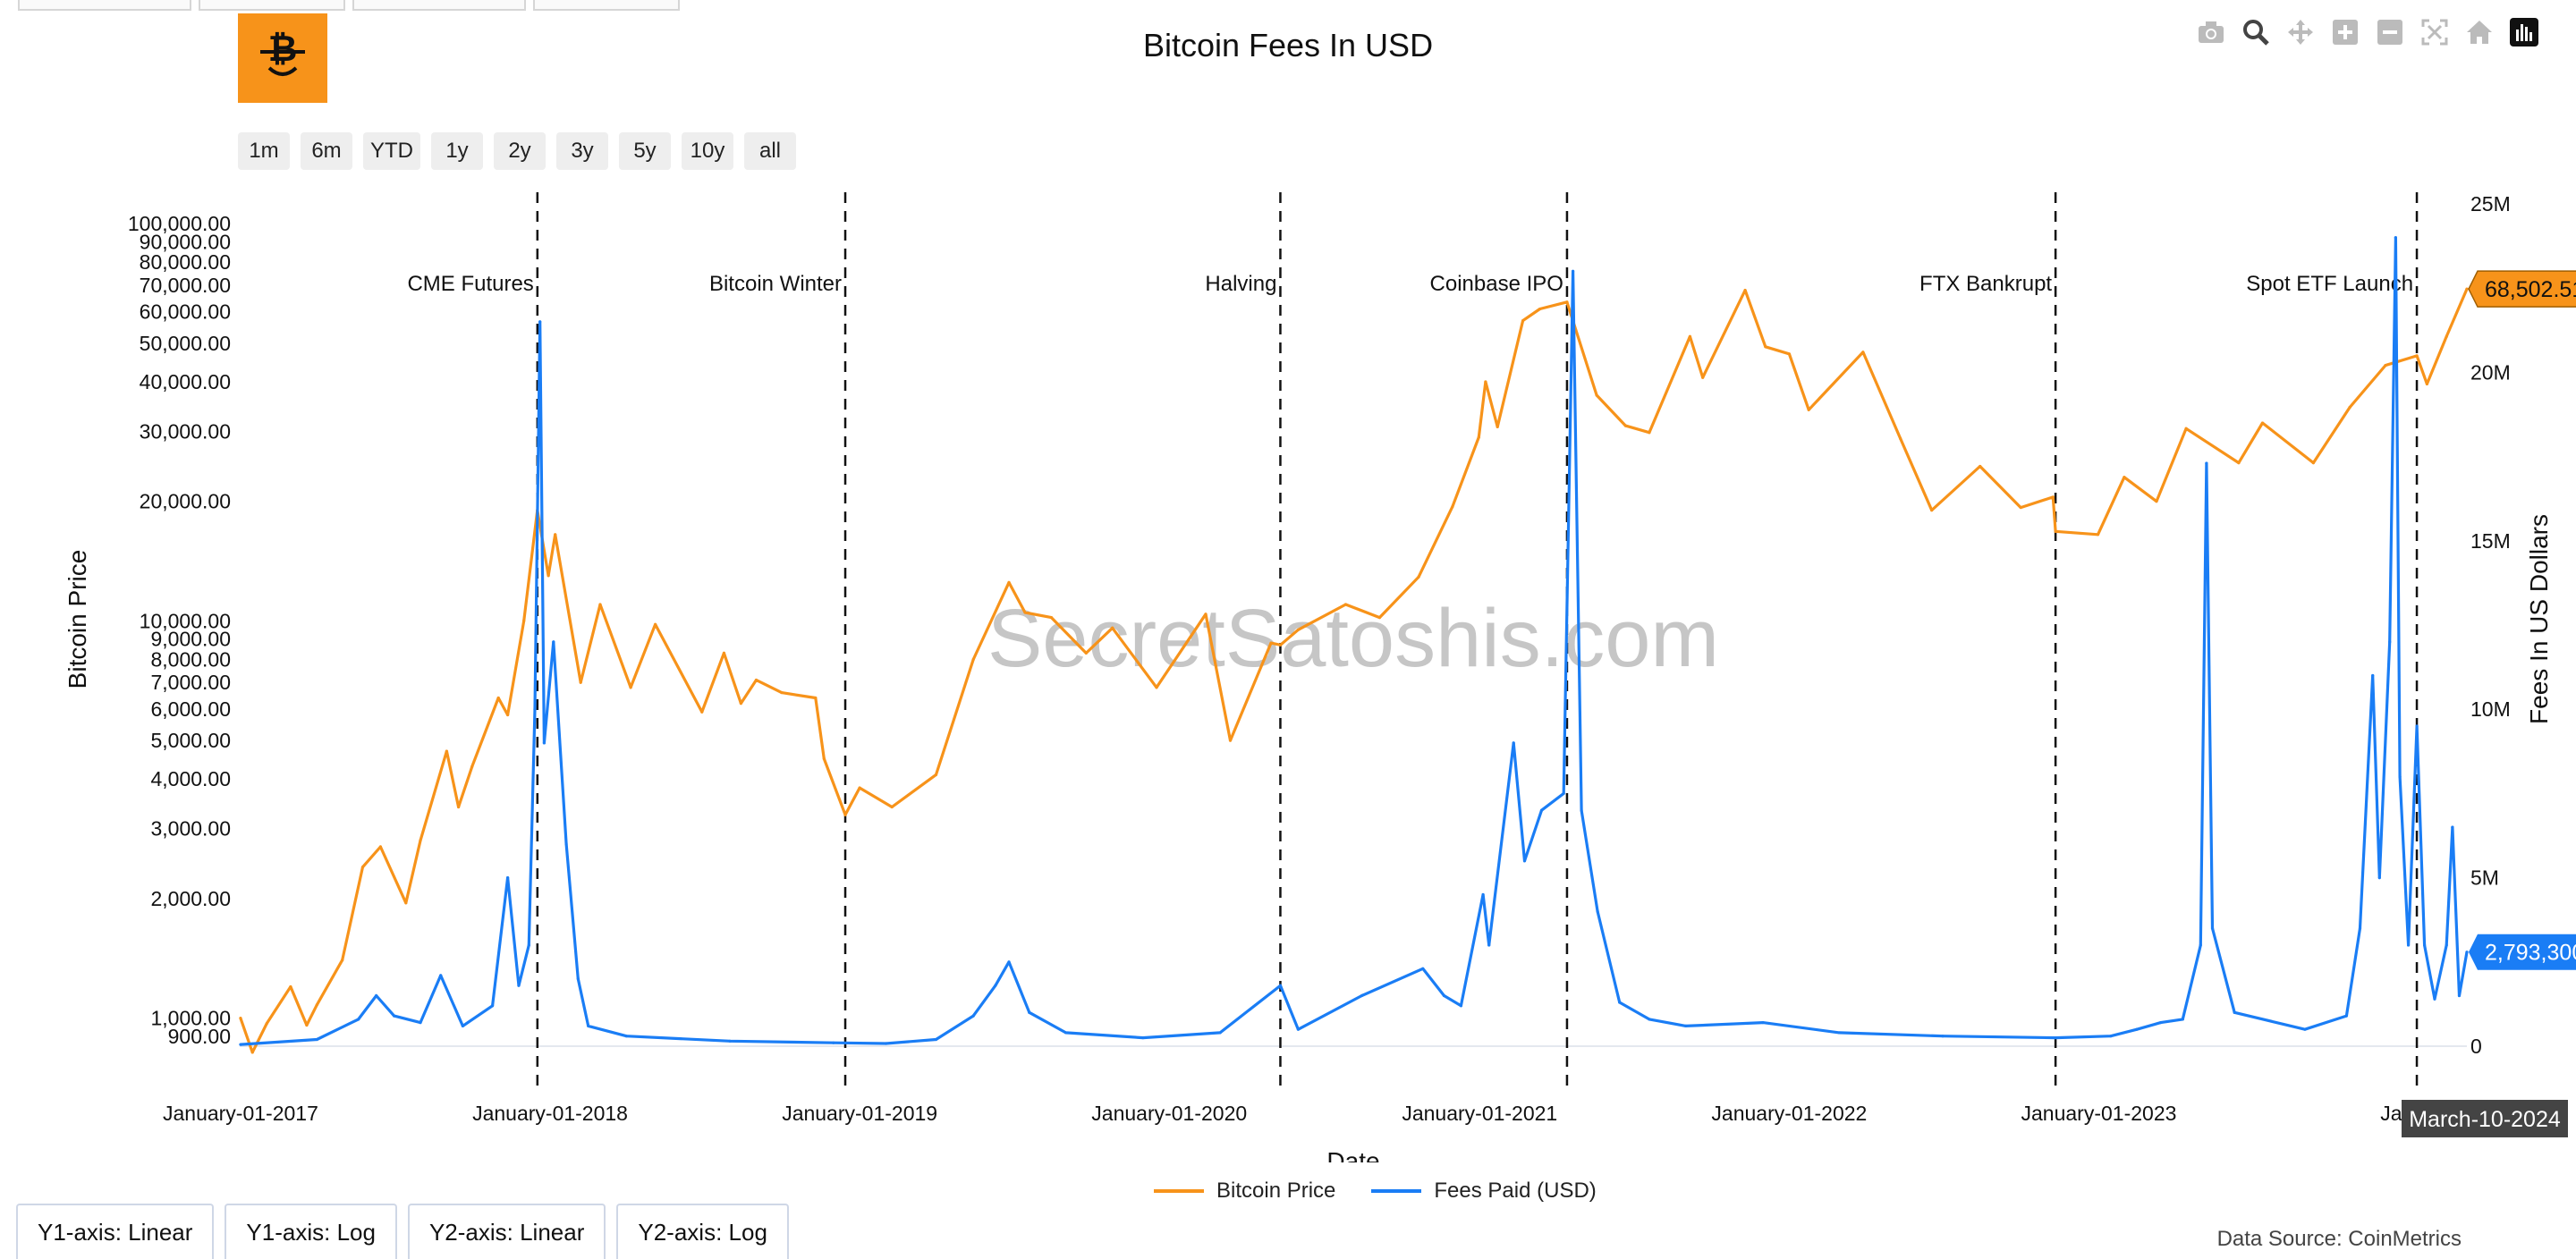 Image resolution: width=2576 pixels, height=1259 pixels. I want to click on range-button-6m: 6m, so click(326, 151).